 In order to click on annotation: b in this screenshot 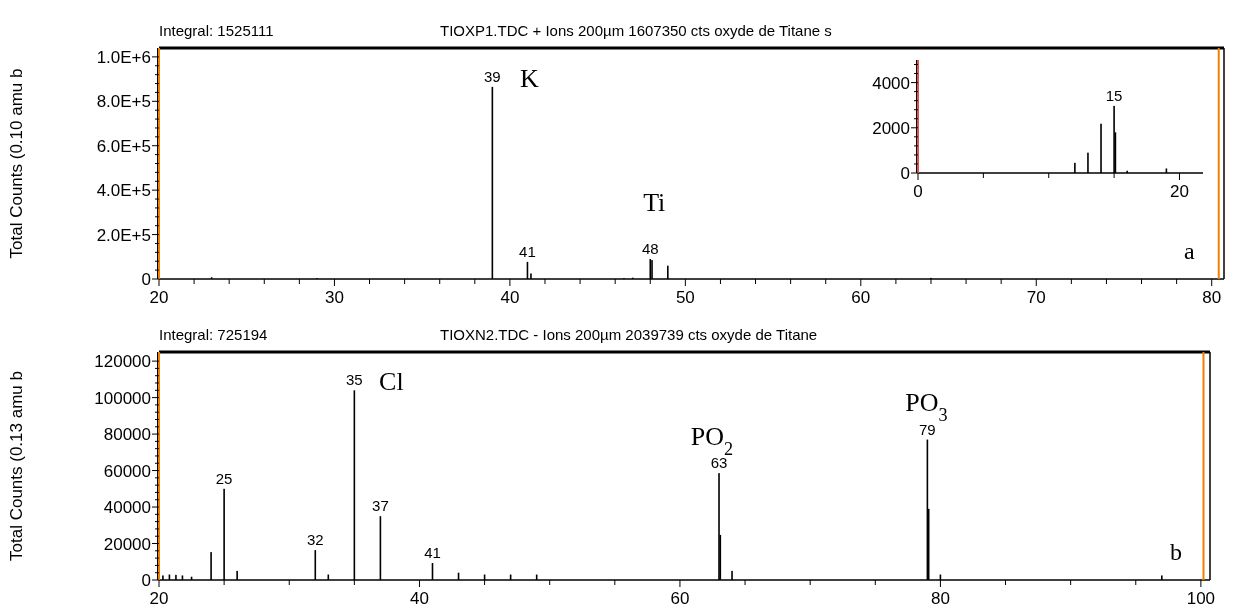, I will do `click(1176, 552)`.